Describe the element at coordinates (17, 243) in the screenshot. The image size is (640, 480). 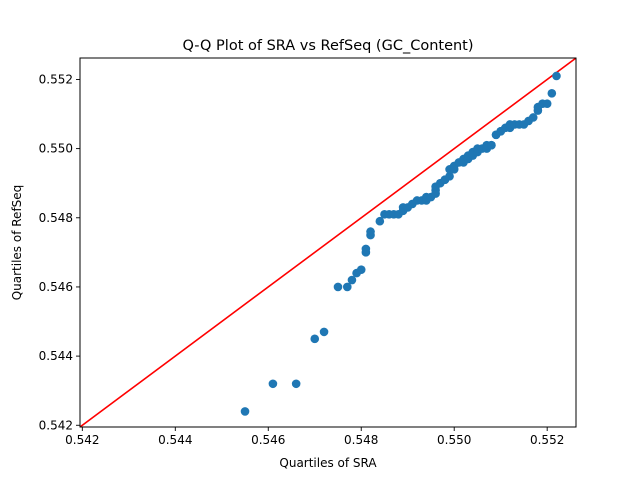
I see `y-axis-label: Quartiles of RefSeq` at that location.